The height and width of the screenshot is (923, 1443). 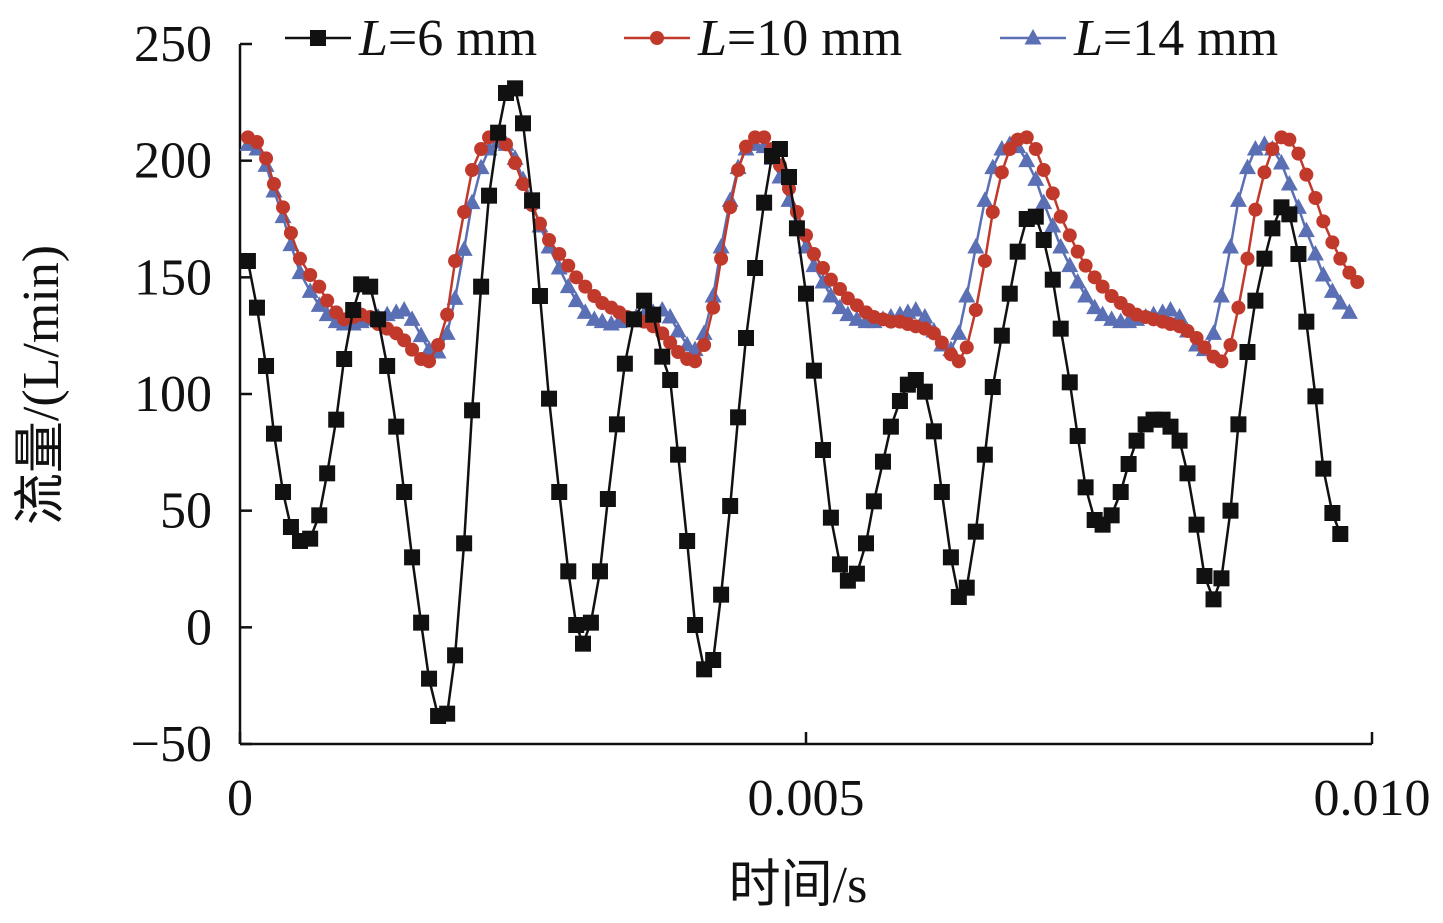 I want to click on legend-item-1: L=10 mm, so click(x=763, y=38).